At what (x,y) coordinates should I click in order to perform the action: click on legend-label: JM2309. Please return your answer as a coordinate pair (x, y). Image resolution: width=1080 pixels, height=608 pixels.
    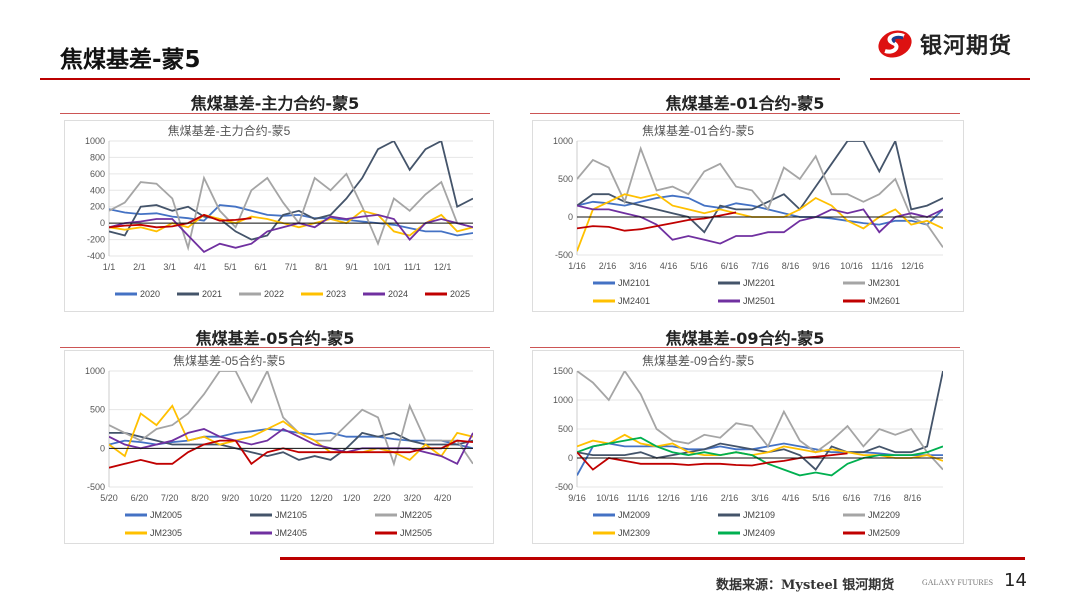
    Looking at the image, I should click on (634, 533).